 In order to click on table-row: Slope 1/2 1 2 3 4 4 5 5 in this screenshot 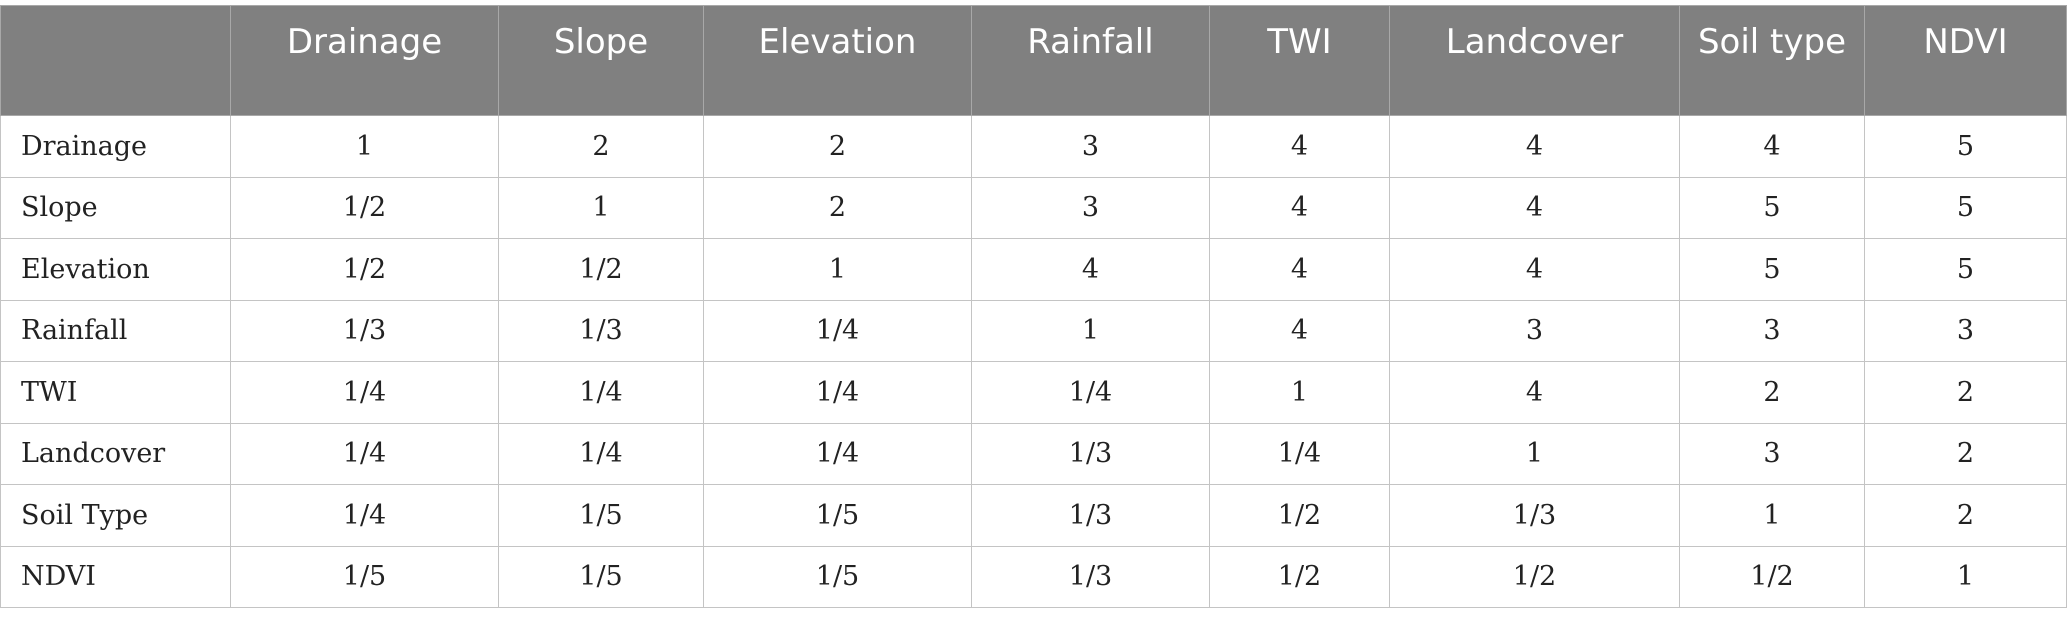, I will do `click(1033, 207)`.